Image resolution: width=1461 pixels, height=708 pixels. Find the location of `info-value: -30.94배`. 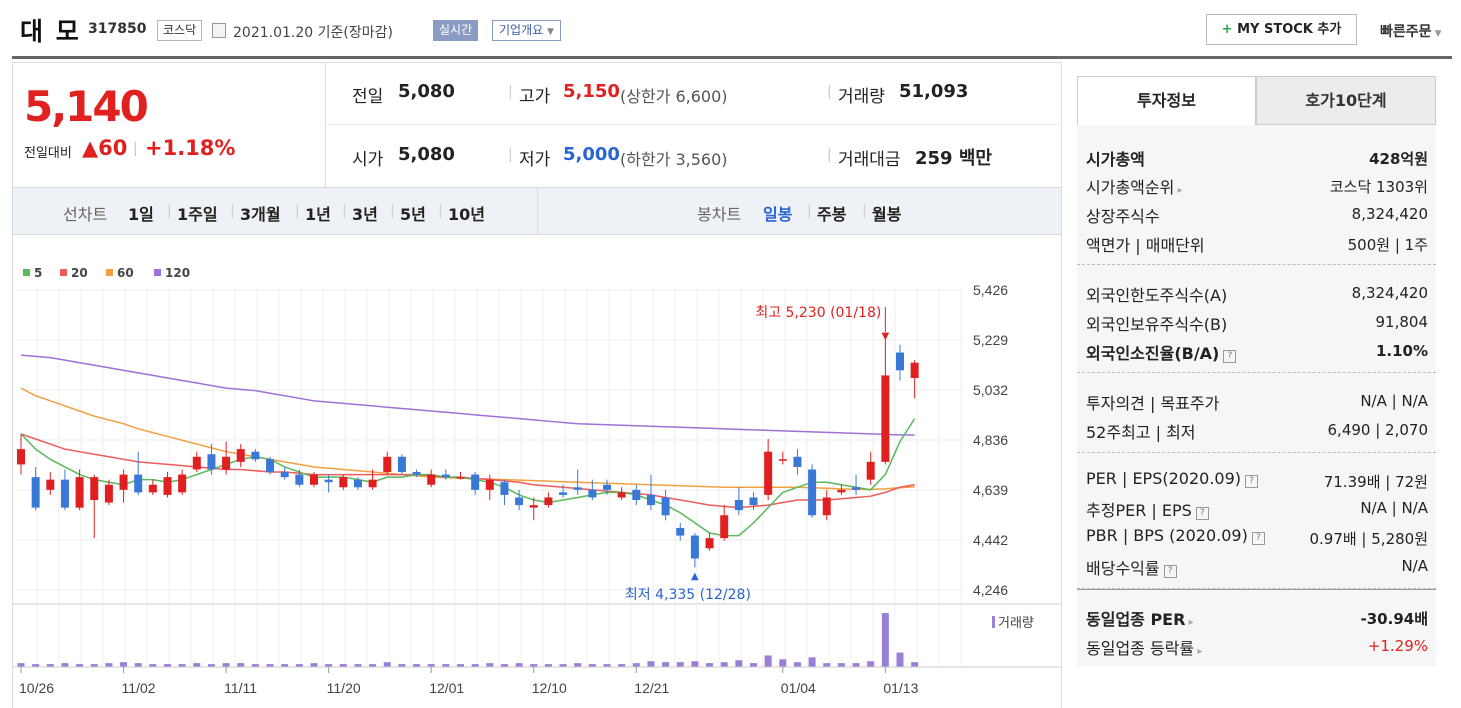

info-value: -30.94배 is located at coordinates (1394, 619).